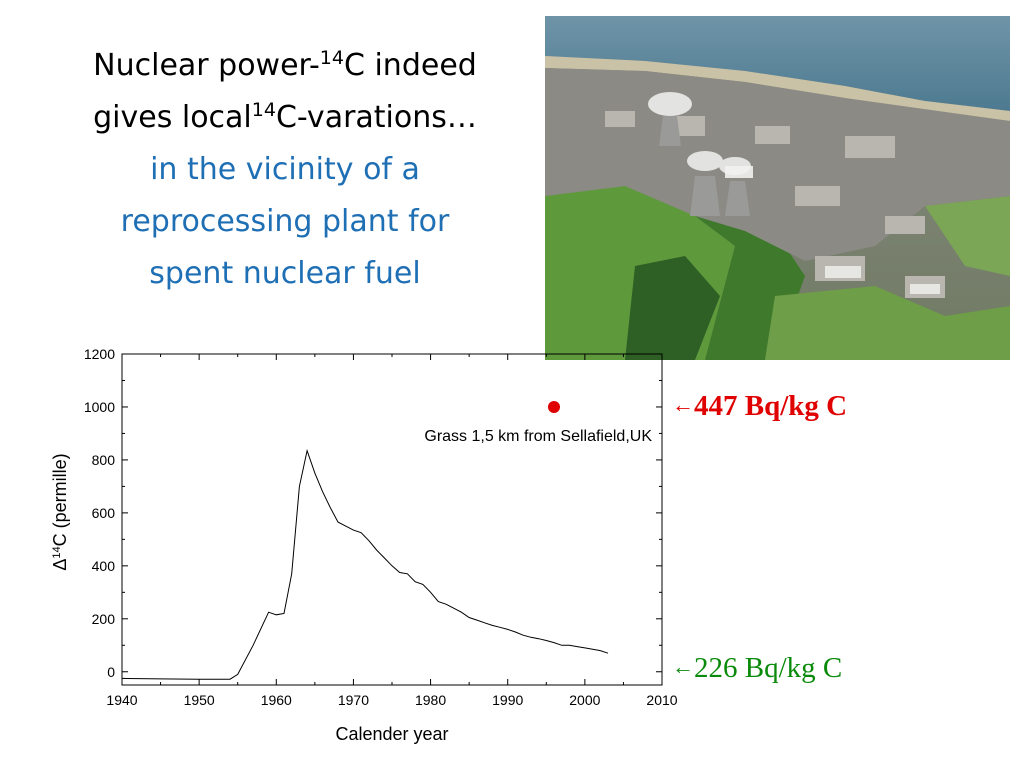 Image resolution: width=1024 pixels, height=768 pixels. What do you see at coordinates (285, 221) in the screenshot?
I see `subtitle-line-2: reprocessing plant for` at bounding box center [285, 221].